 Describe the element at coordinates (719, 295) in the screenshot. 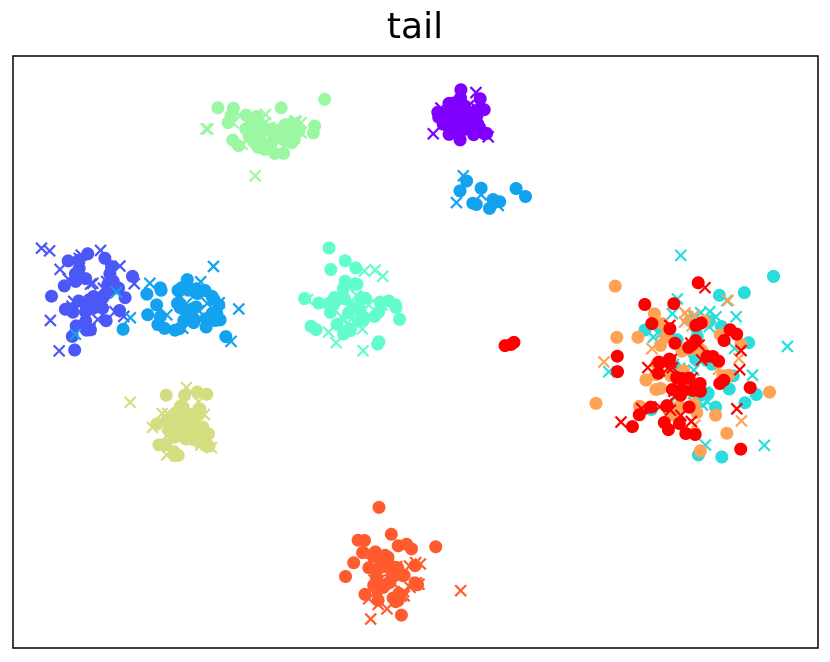

I see `point-circle-s3` at that location.